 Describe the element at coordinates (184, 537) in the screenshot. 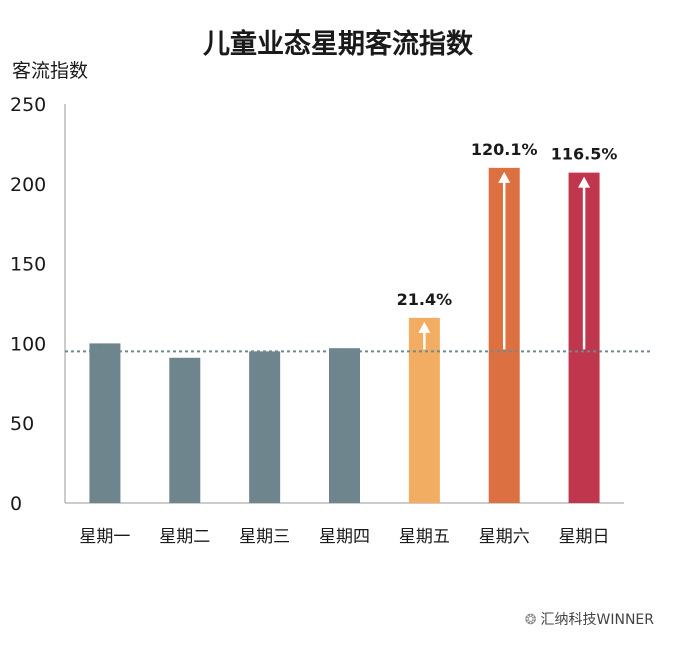

I see `x-tick-label: 星期二` at that location.